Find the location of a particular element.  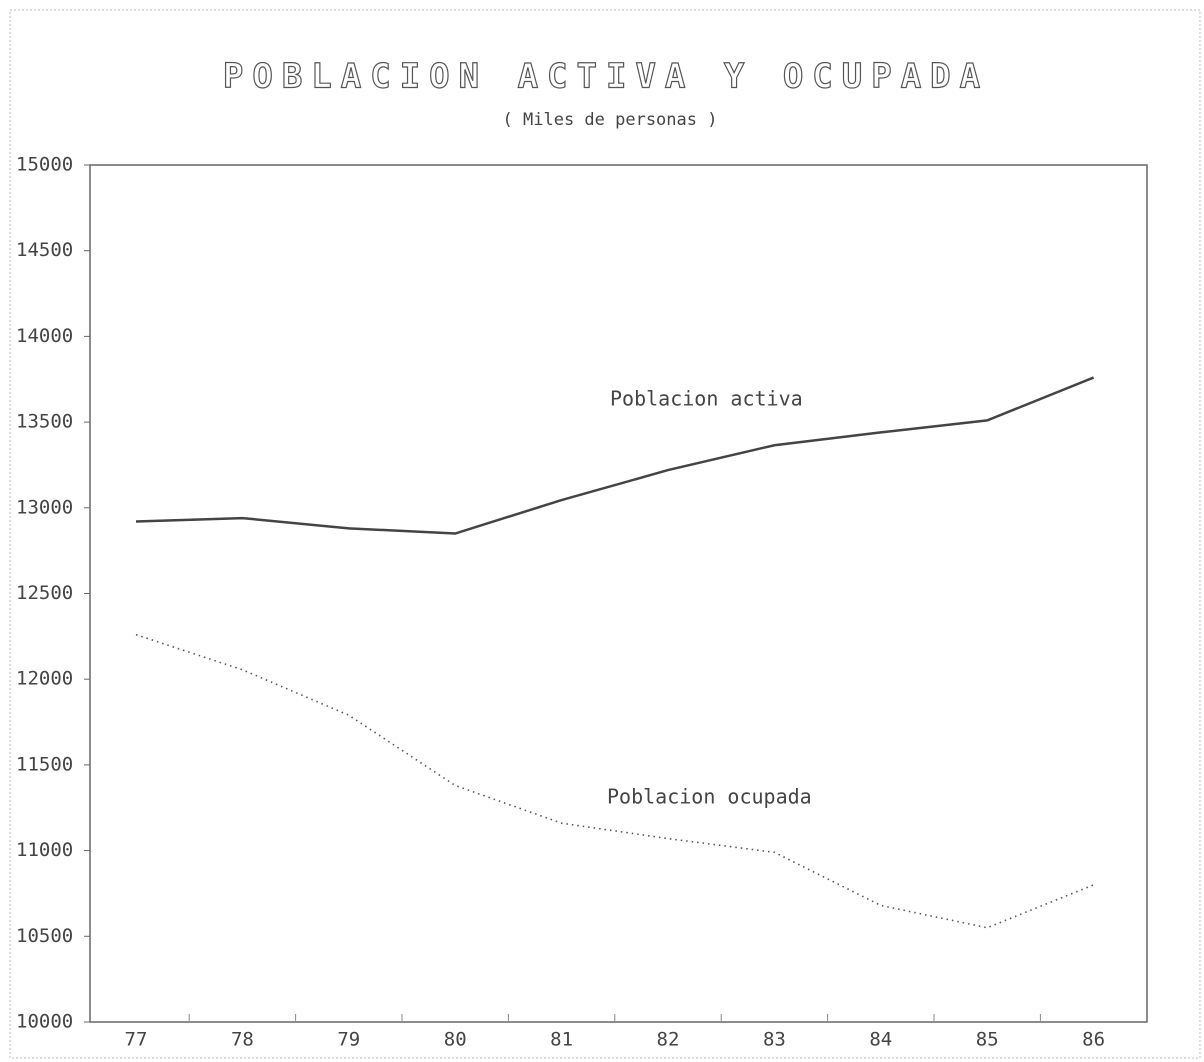

x-tick-label: 82 is located at coordinates (668, 1040).